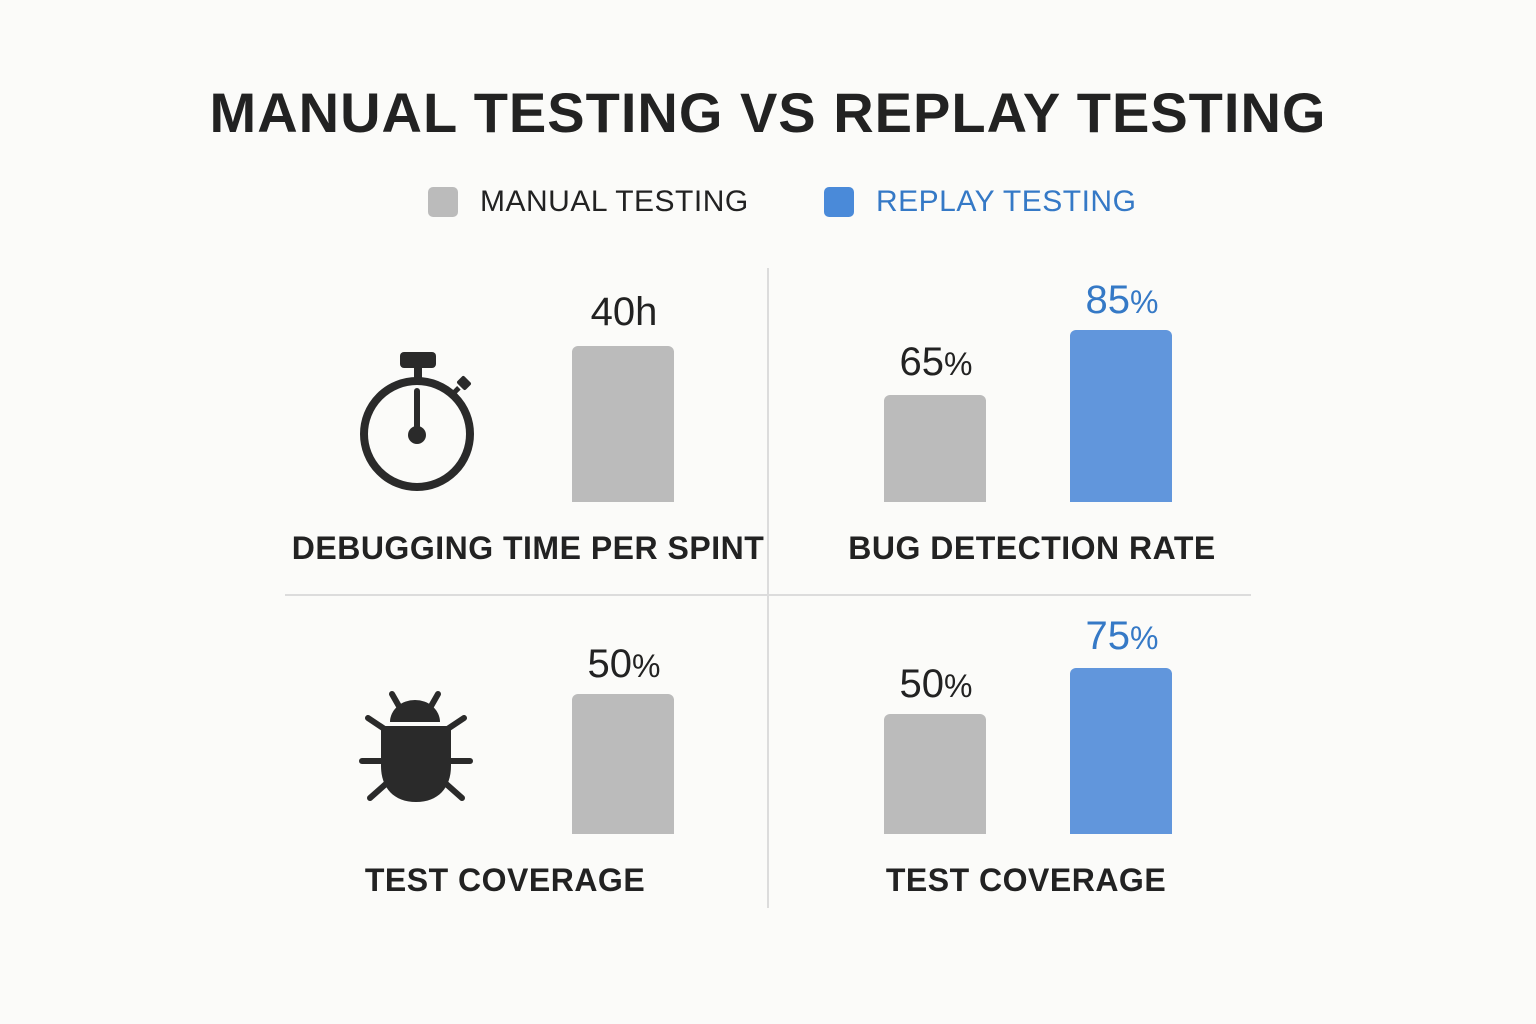  Describe the element at coordinates (768, 112) in the screenshot. I see `chart-title: MANUAL TESTING VS REPLAY TESTING` at that location.